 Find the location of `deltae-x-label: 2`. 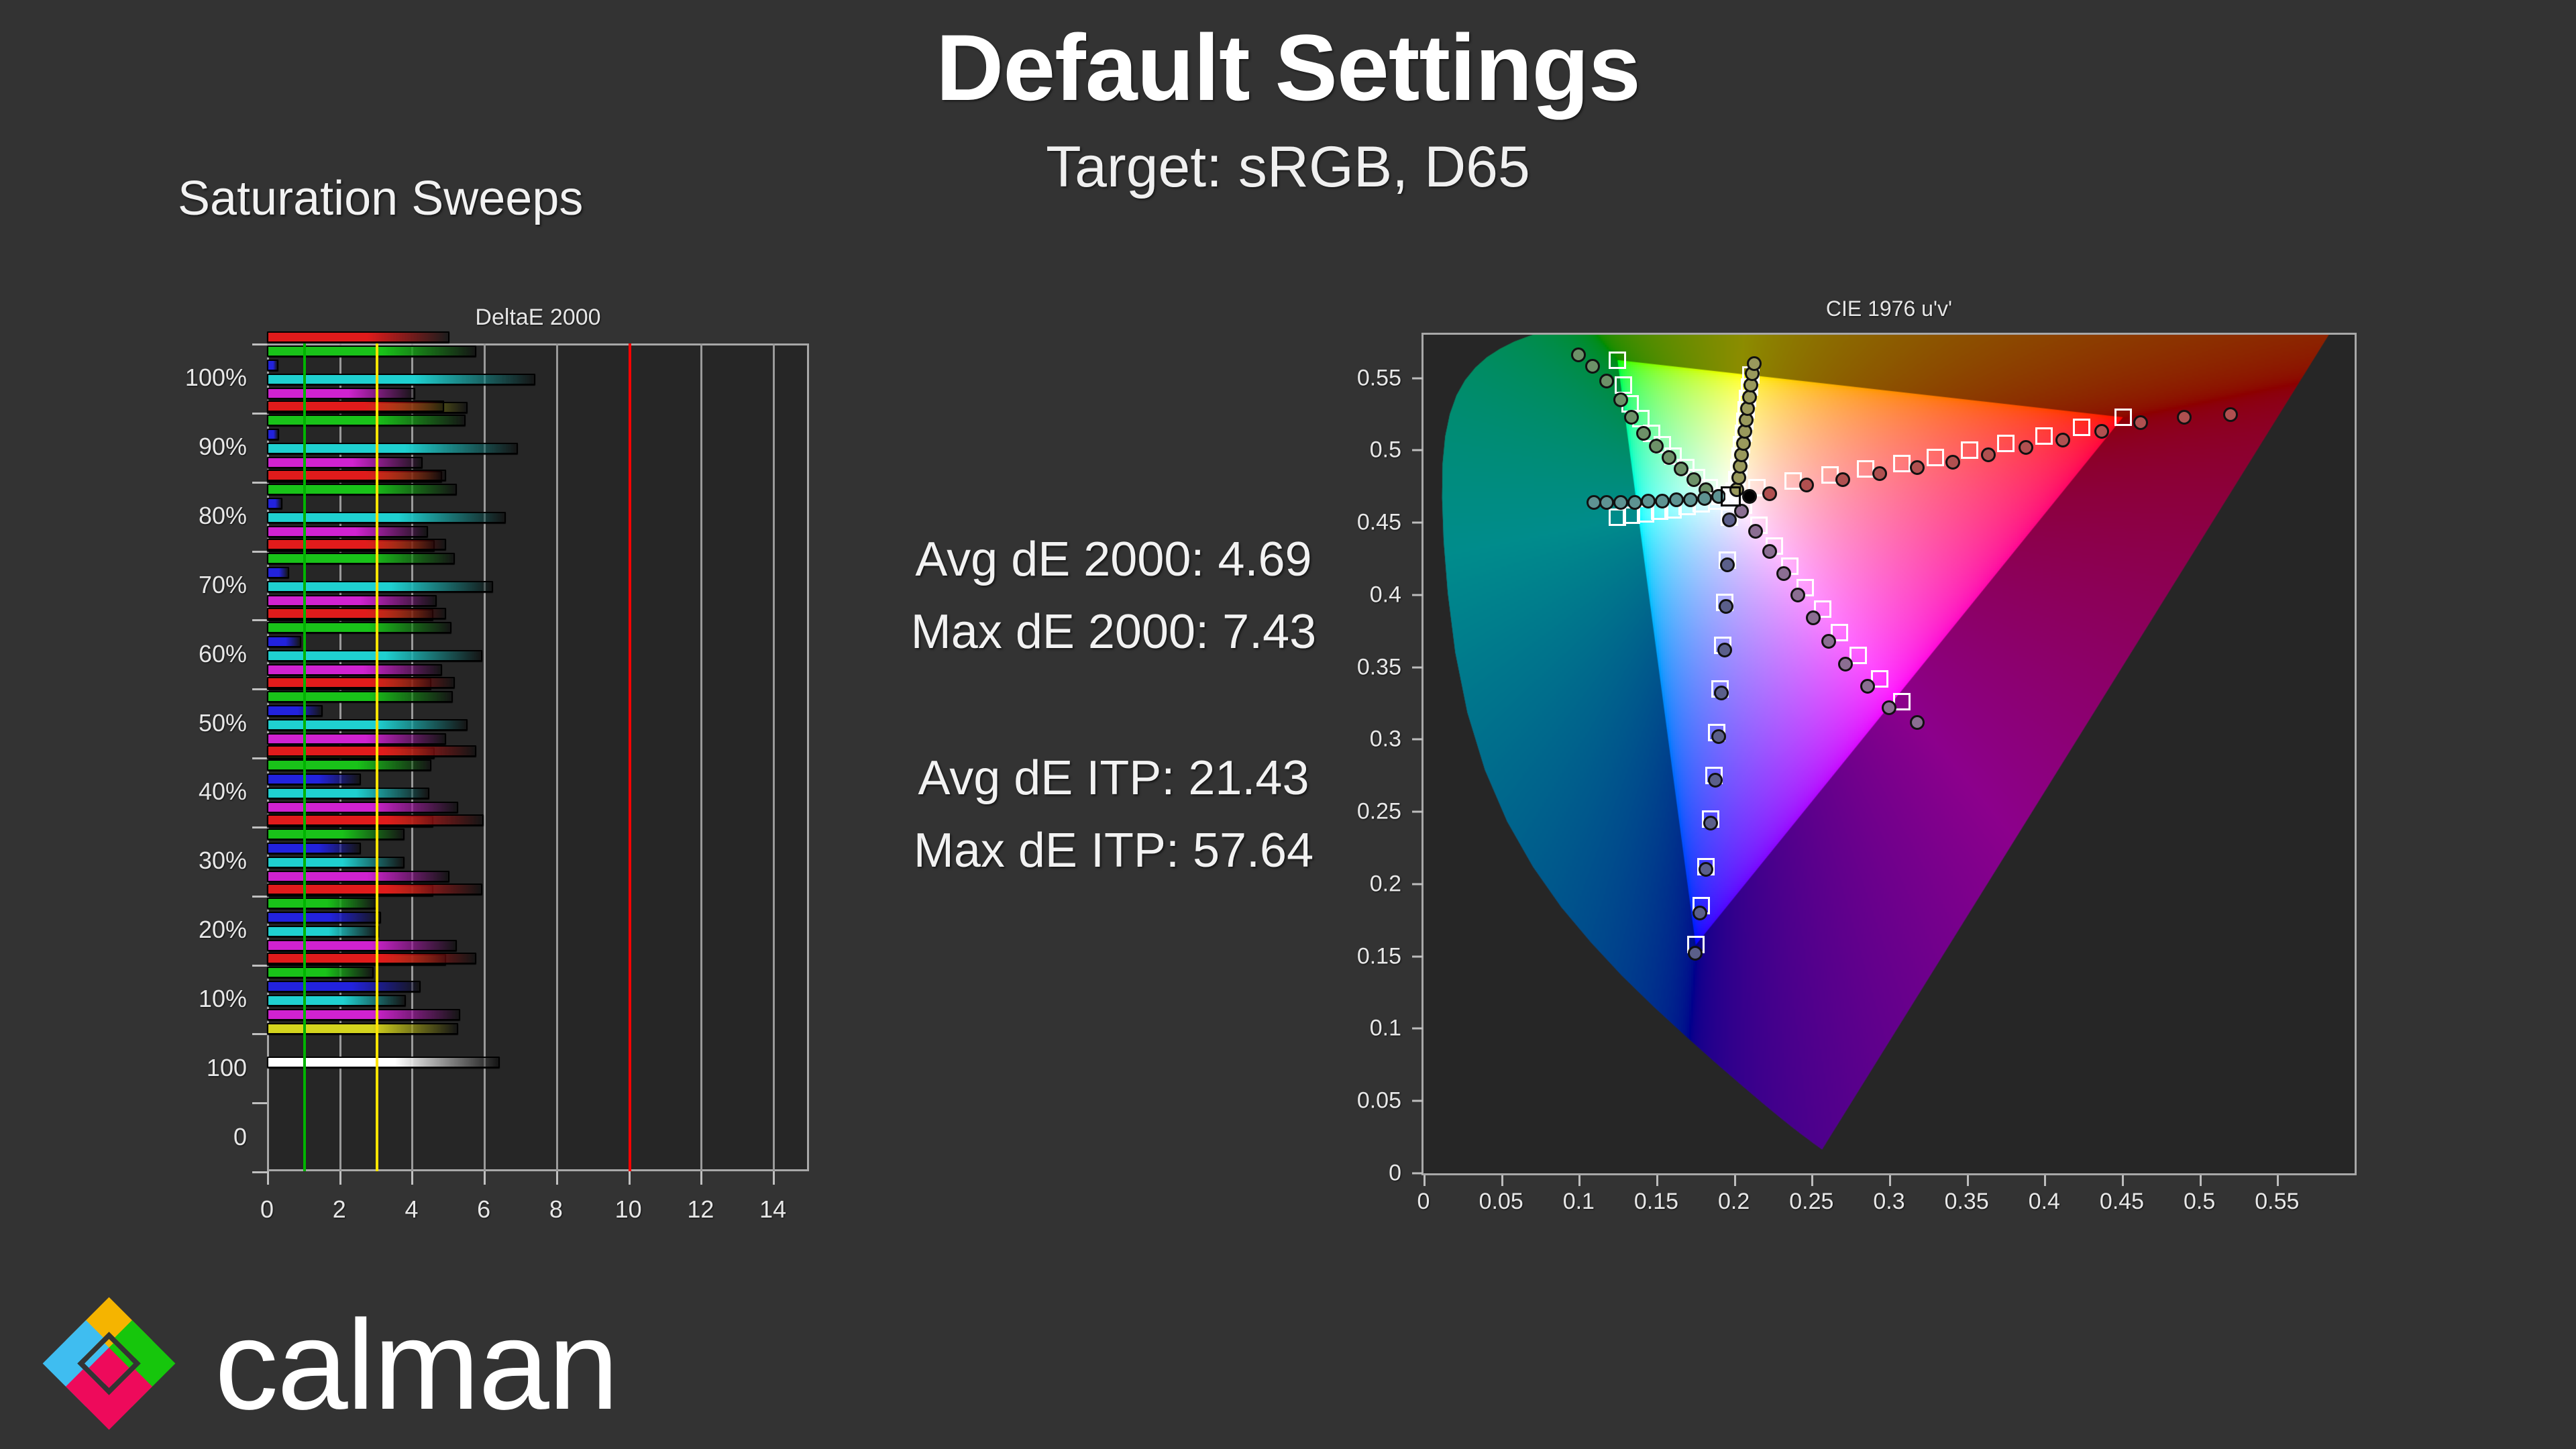

deltae-x-label: 2 is located at coordinates (339, 1209).